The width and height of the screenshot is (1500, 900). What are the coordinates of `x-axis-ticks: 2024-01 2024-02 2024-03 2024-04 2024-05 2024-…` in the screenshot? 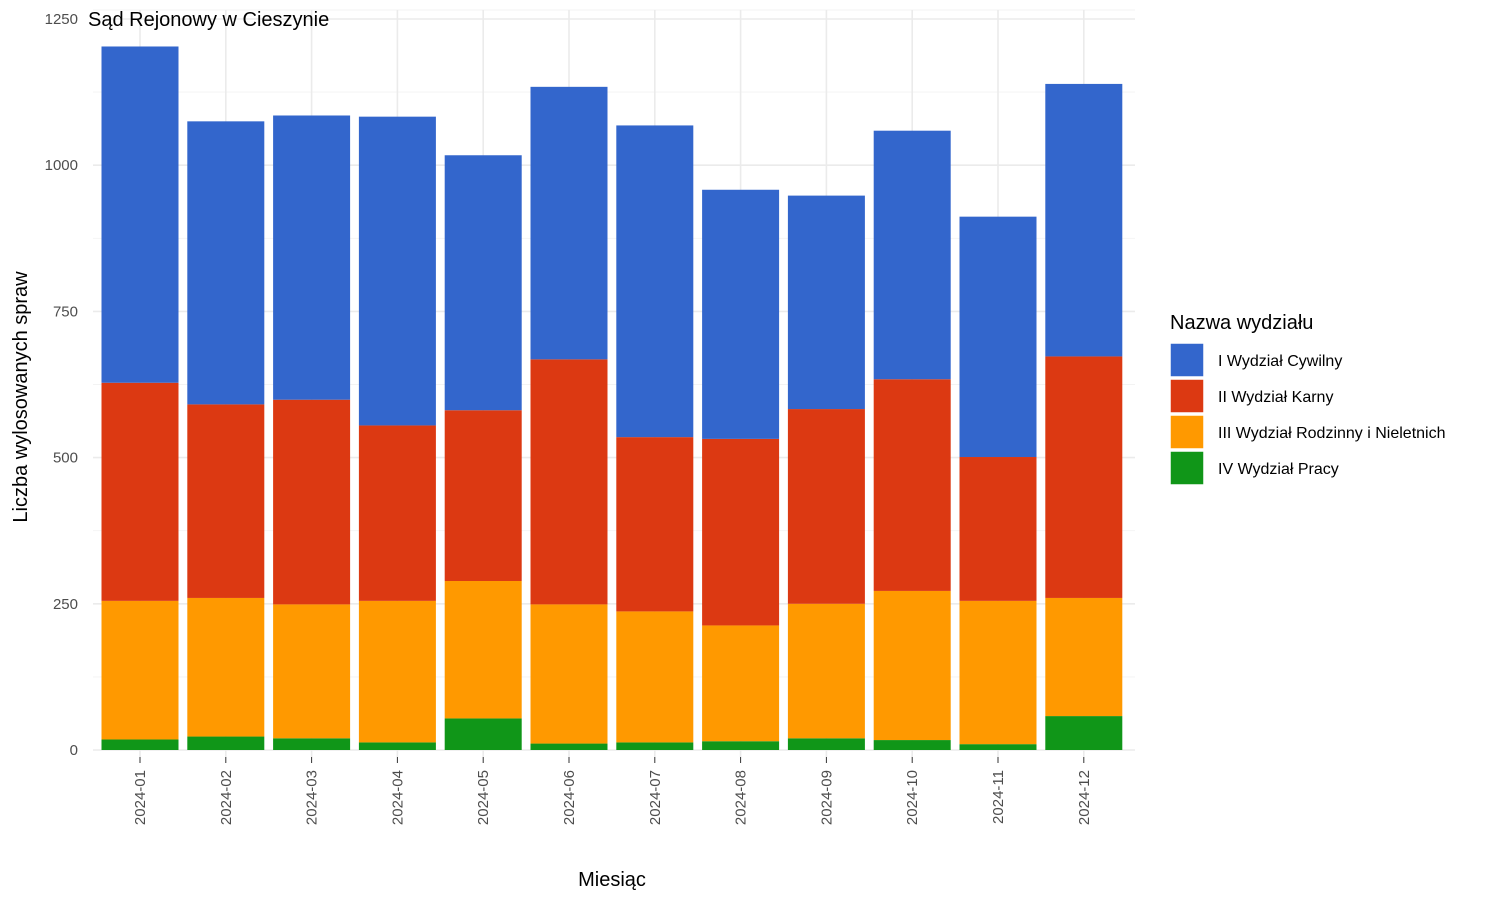 It's located at (612, 791).